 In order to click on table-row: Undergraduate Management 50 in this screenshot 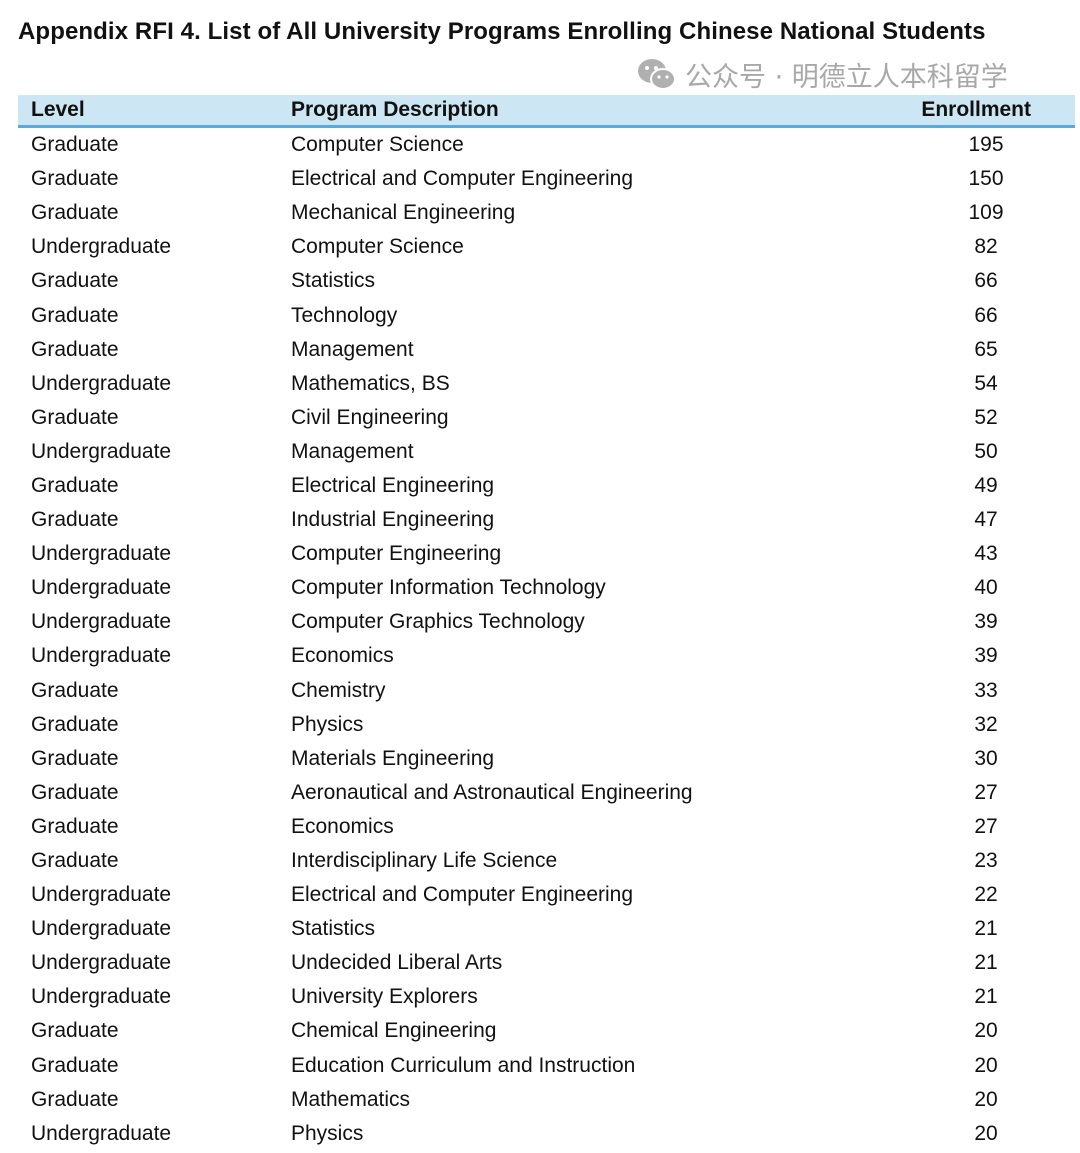, I will do `click(546, 452)`.